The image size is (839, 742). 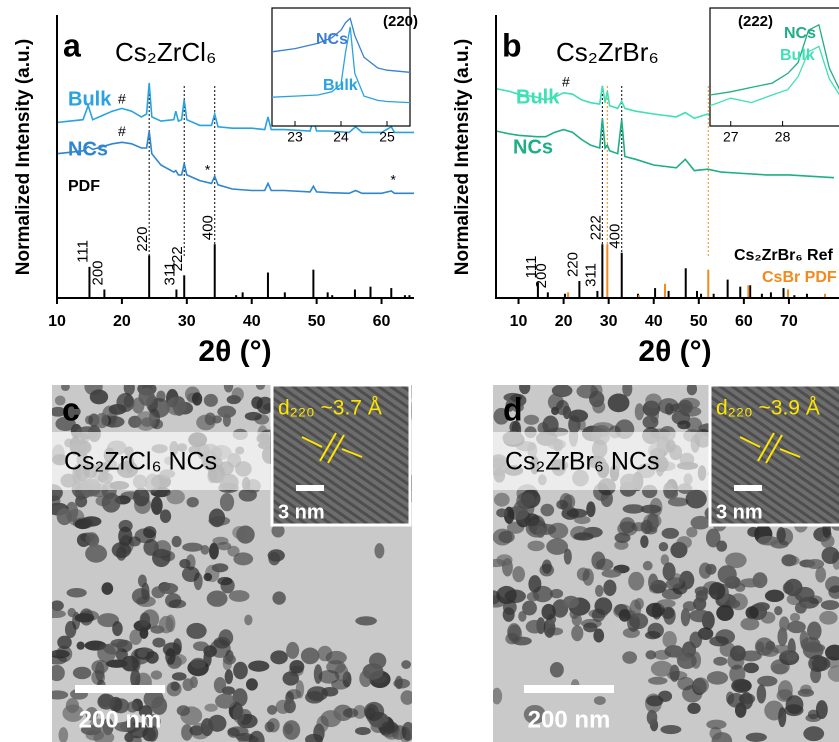 What do you see at coordinates (122, 131) in the screenshot?
I see `annotation: #` at bounding box center [122, 131].